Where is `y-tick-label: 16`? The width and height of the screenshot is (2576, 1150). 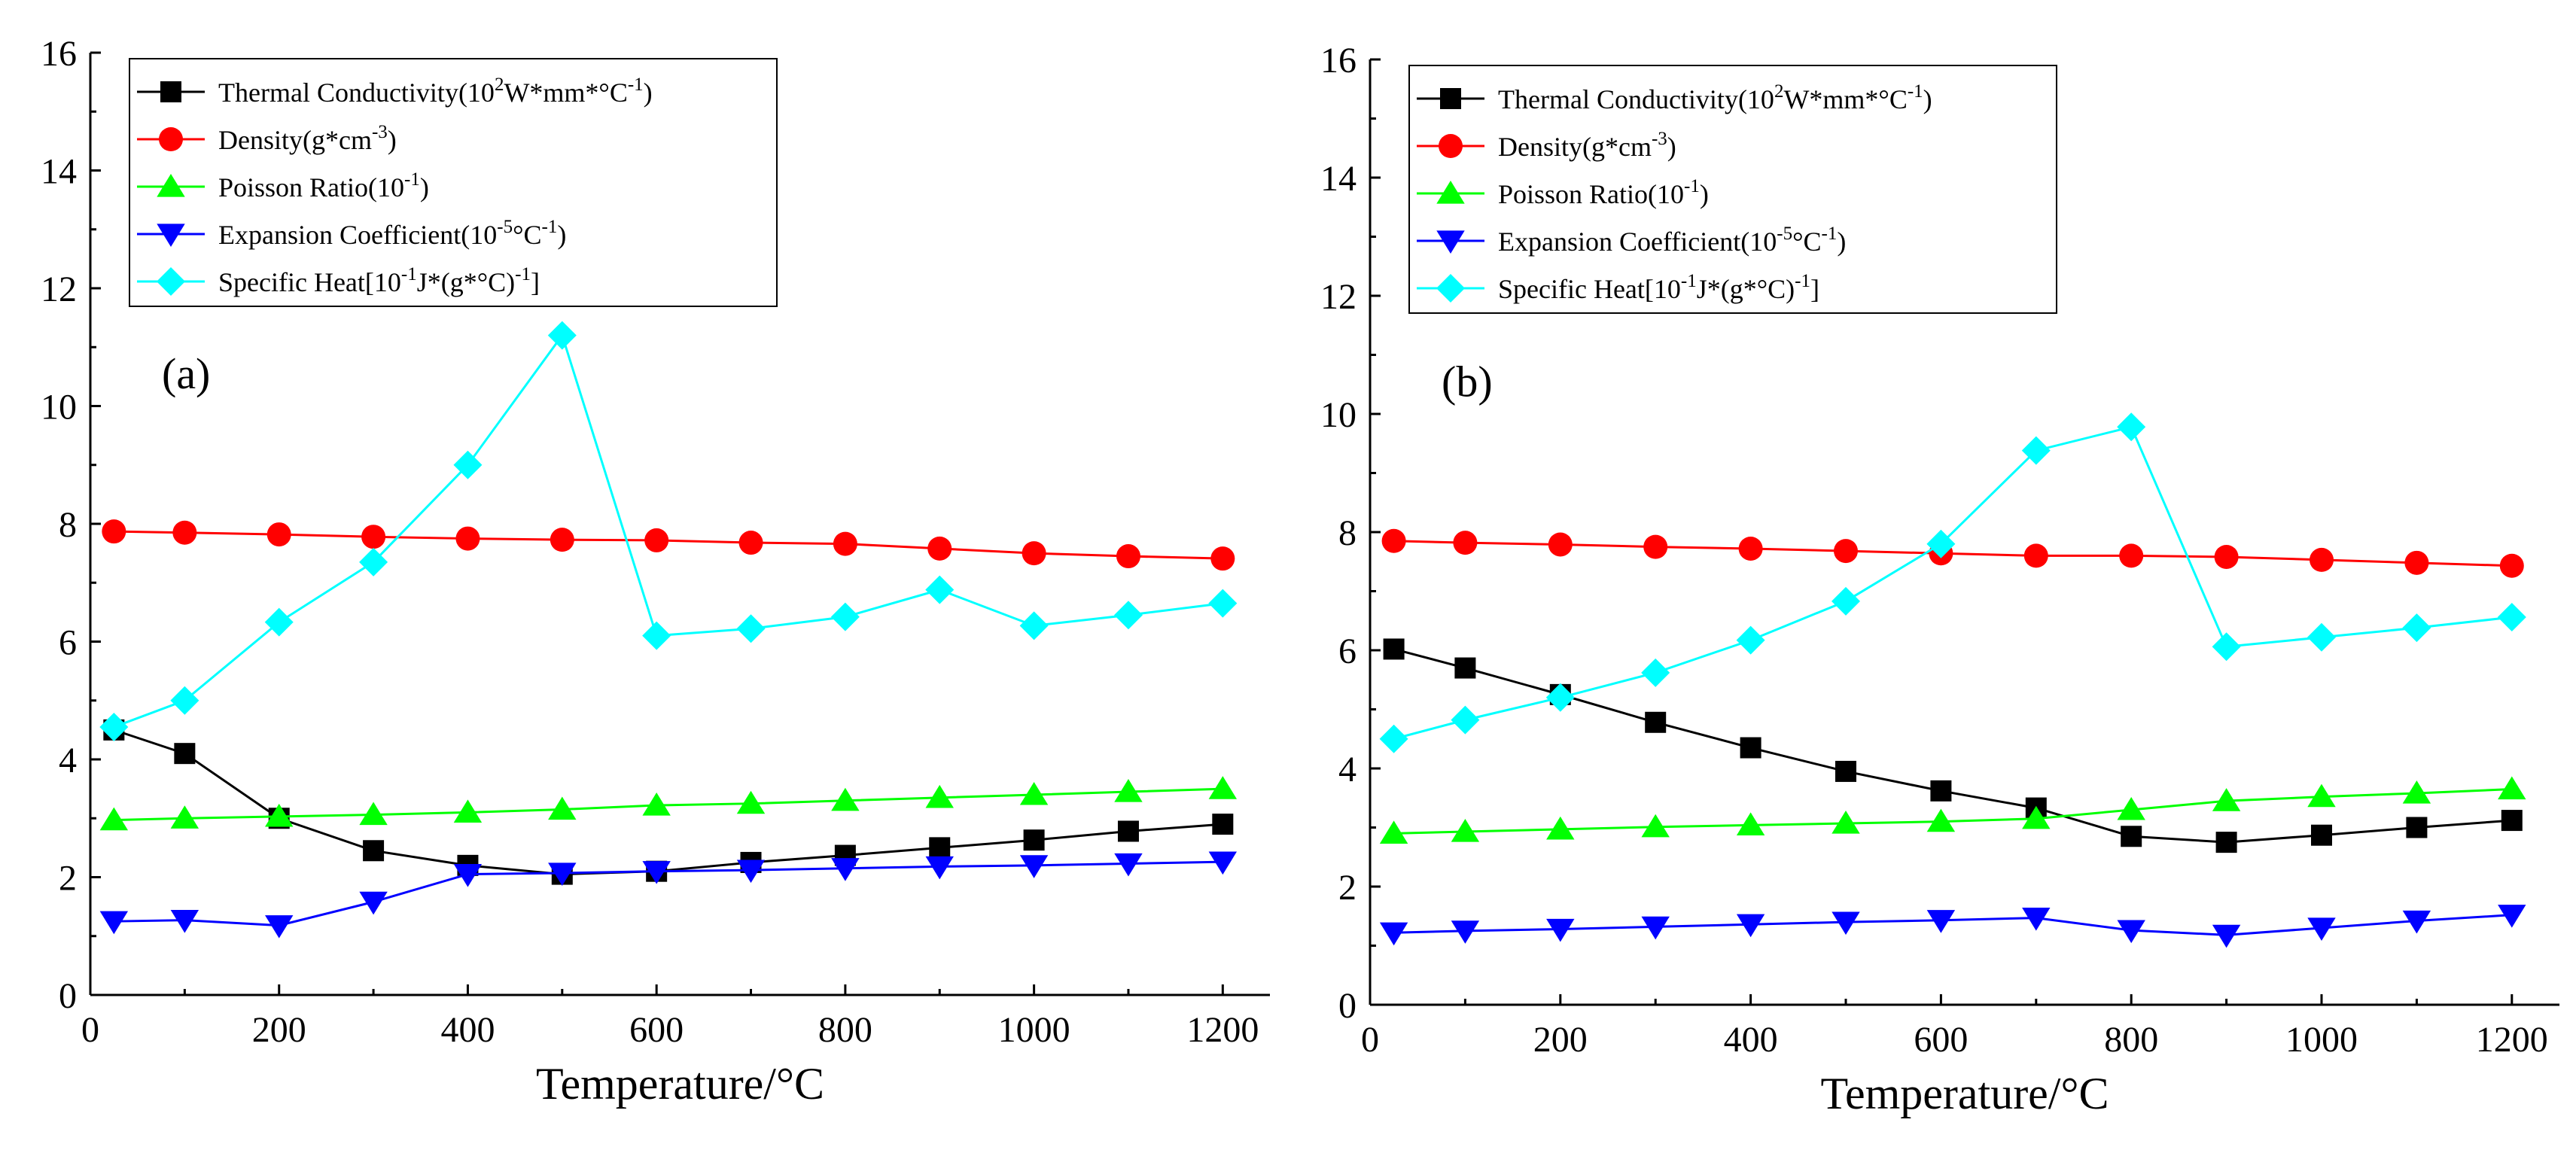
y-tick-label: 16 is located at coordinates (1339, 61).